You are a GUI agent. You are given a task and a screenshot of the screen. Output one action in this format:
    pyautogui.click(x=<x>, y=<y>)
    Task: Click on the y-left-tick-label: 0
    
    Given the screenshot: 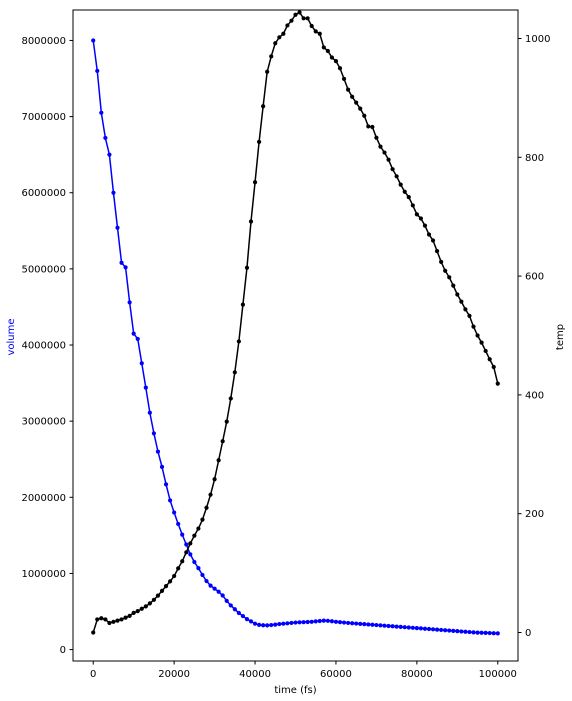 What is the action you would take?
    pyautogui.click(x=63, y=650)
    